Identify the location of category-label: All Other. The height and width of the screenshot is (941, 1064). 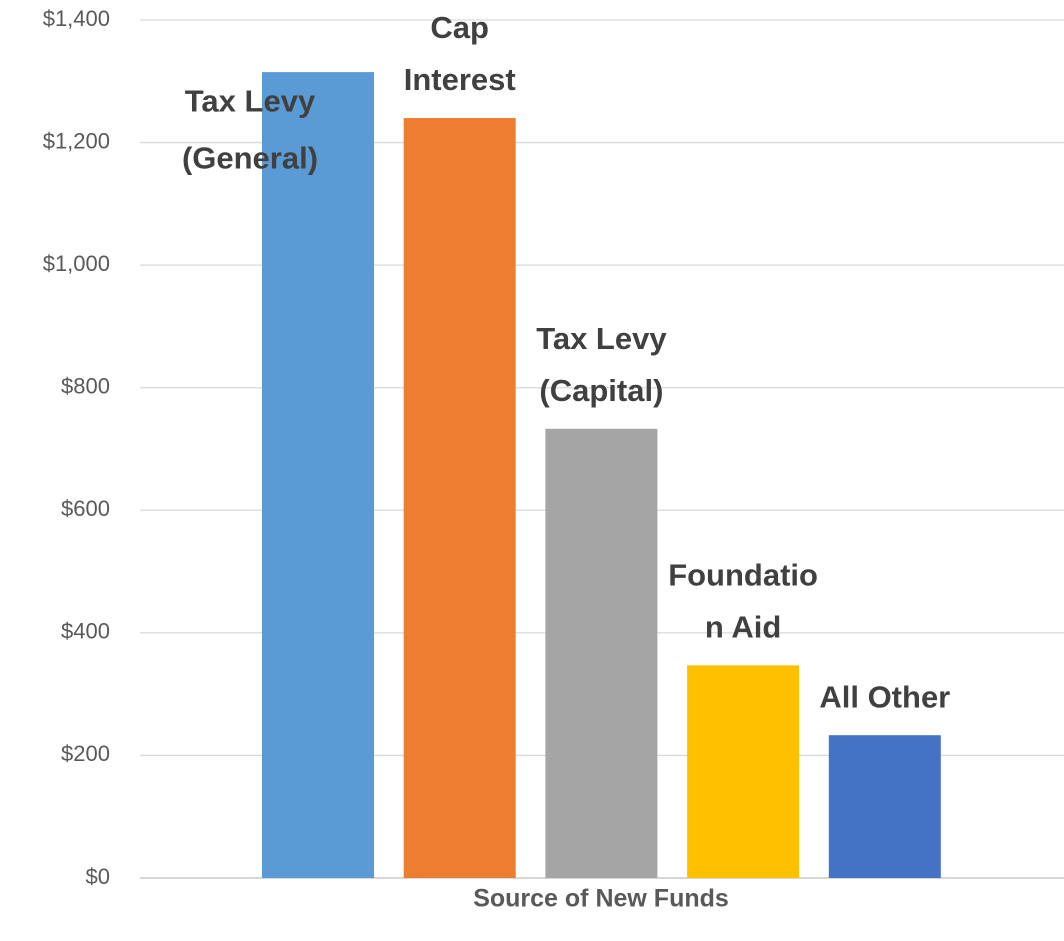
(884, 696).